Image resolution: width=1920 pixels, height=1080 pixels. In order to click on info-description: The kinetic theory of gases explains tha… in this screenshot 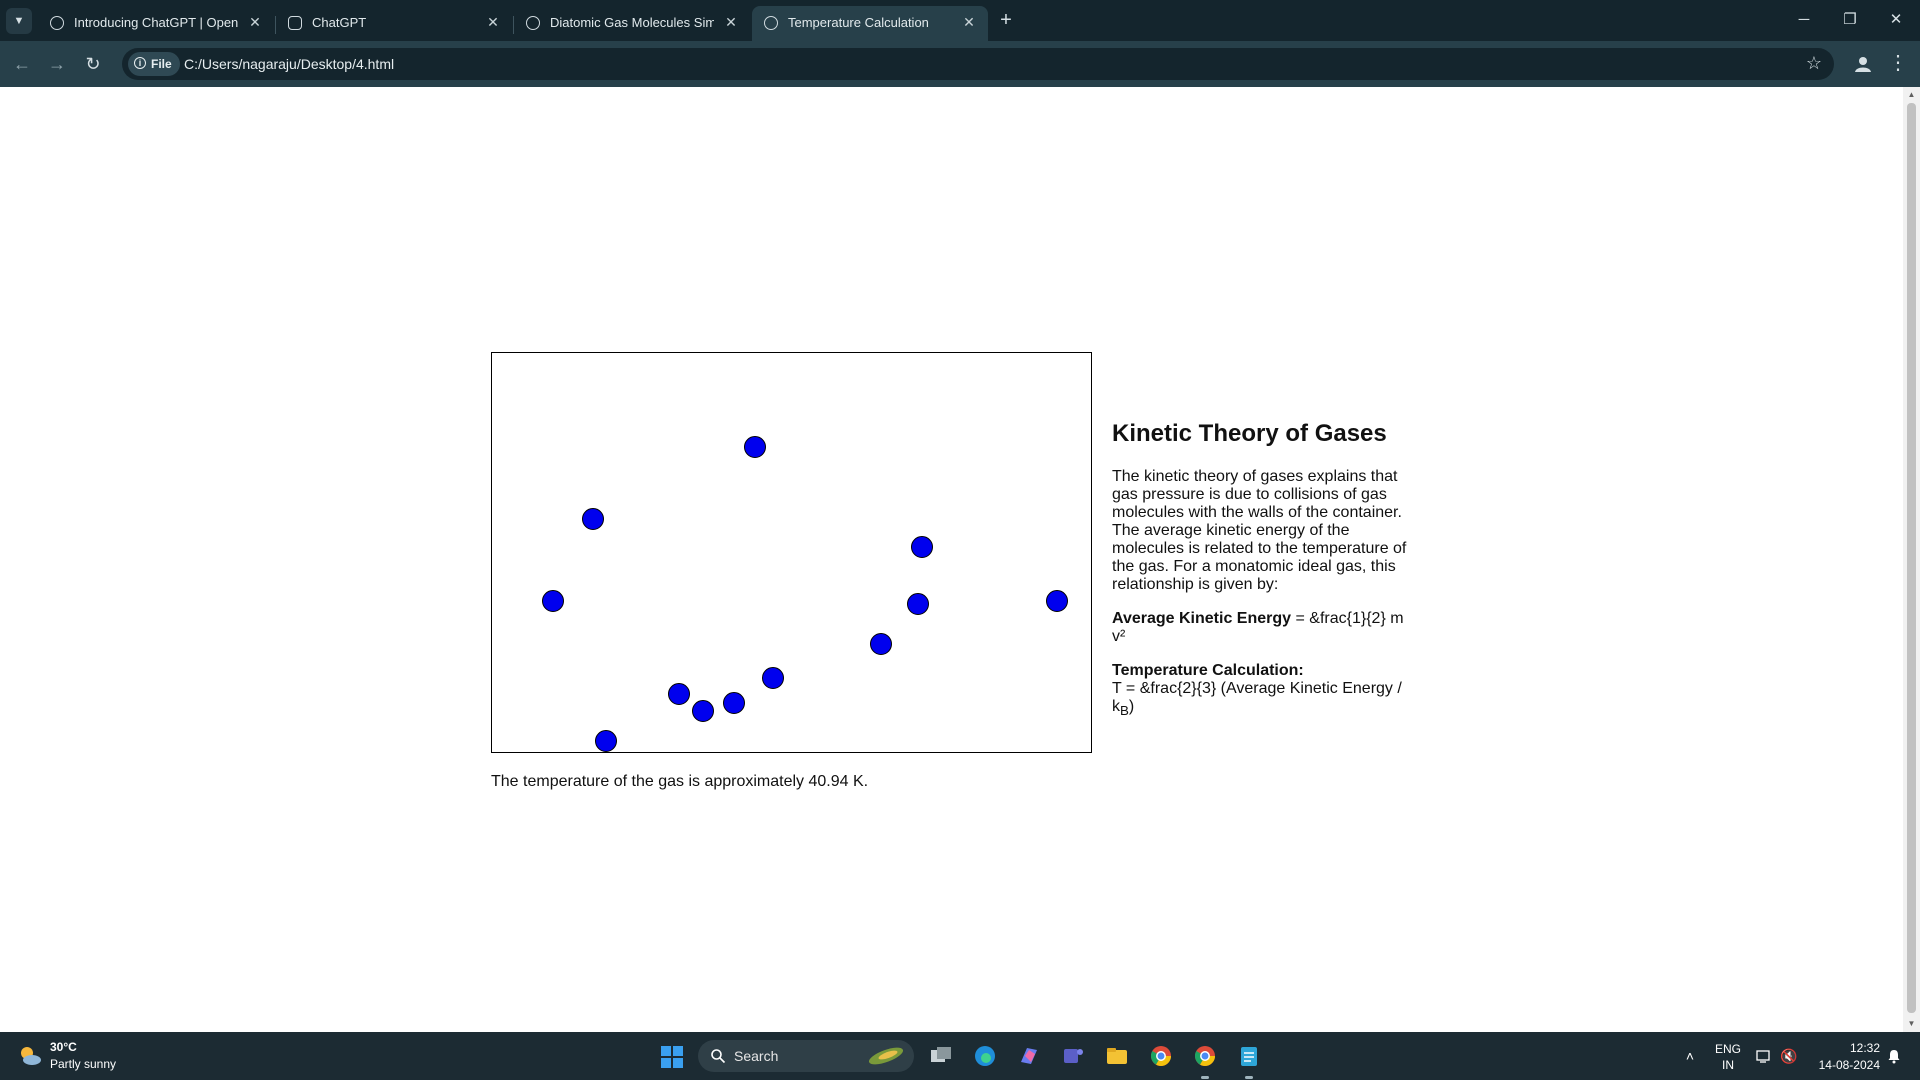, I will do `click(1259, 530)`.